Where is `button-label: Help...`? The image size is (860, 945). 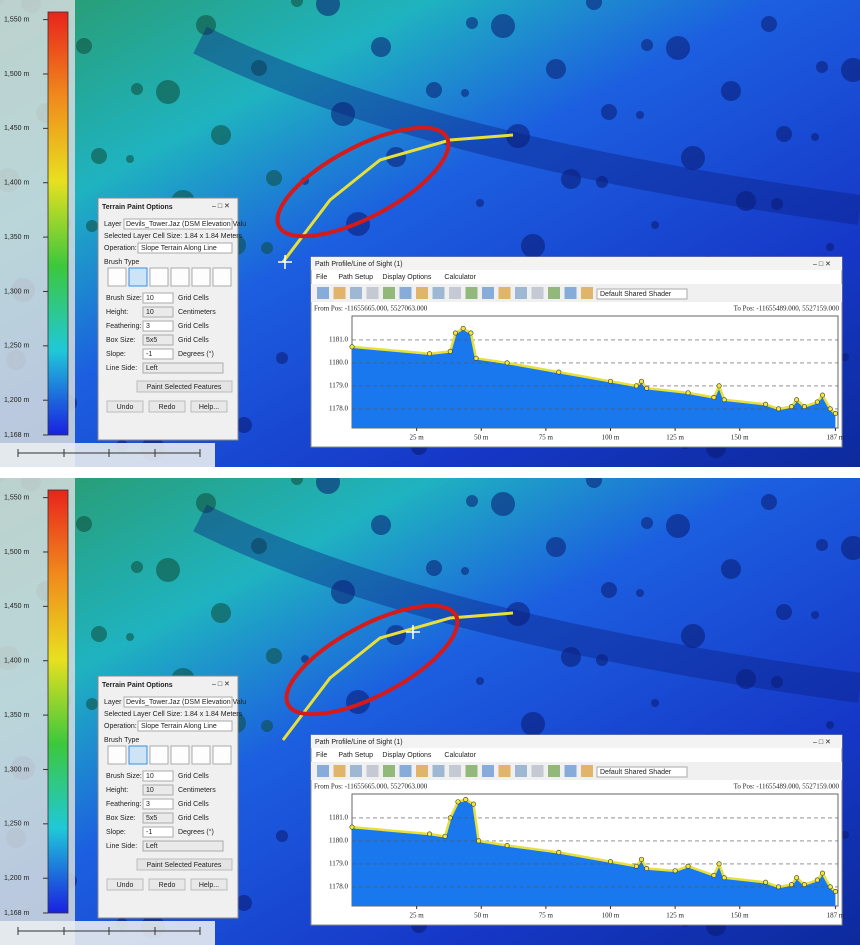
button-label: Help... is located at coordinates (209, 407).